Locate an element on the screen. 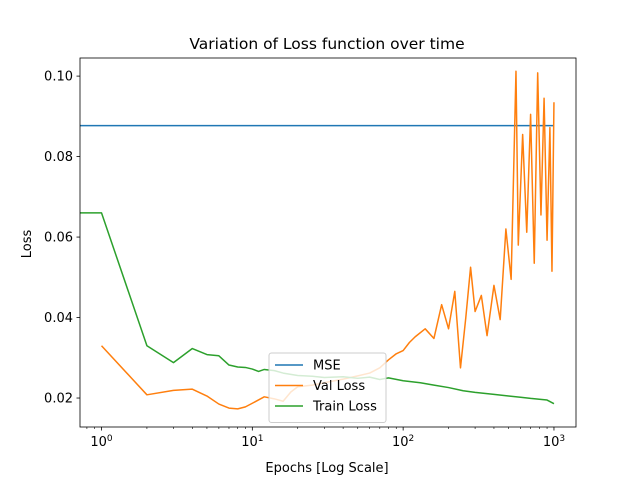  y-tick-label: 0.08 is located at coordinates (58, 157).